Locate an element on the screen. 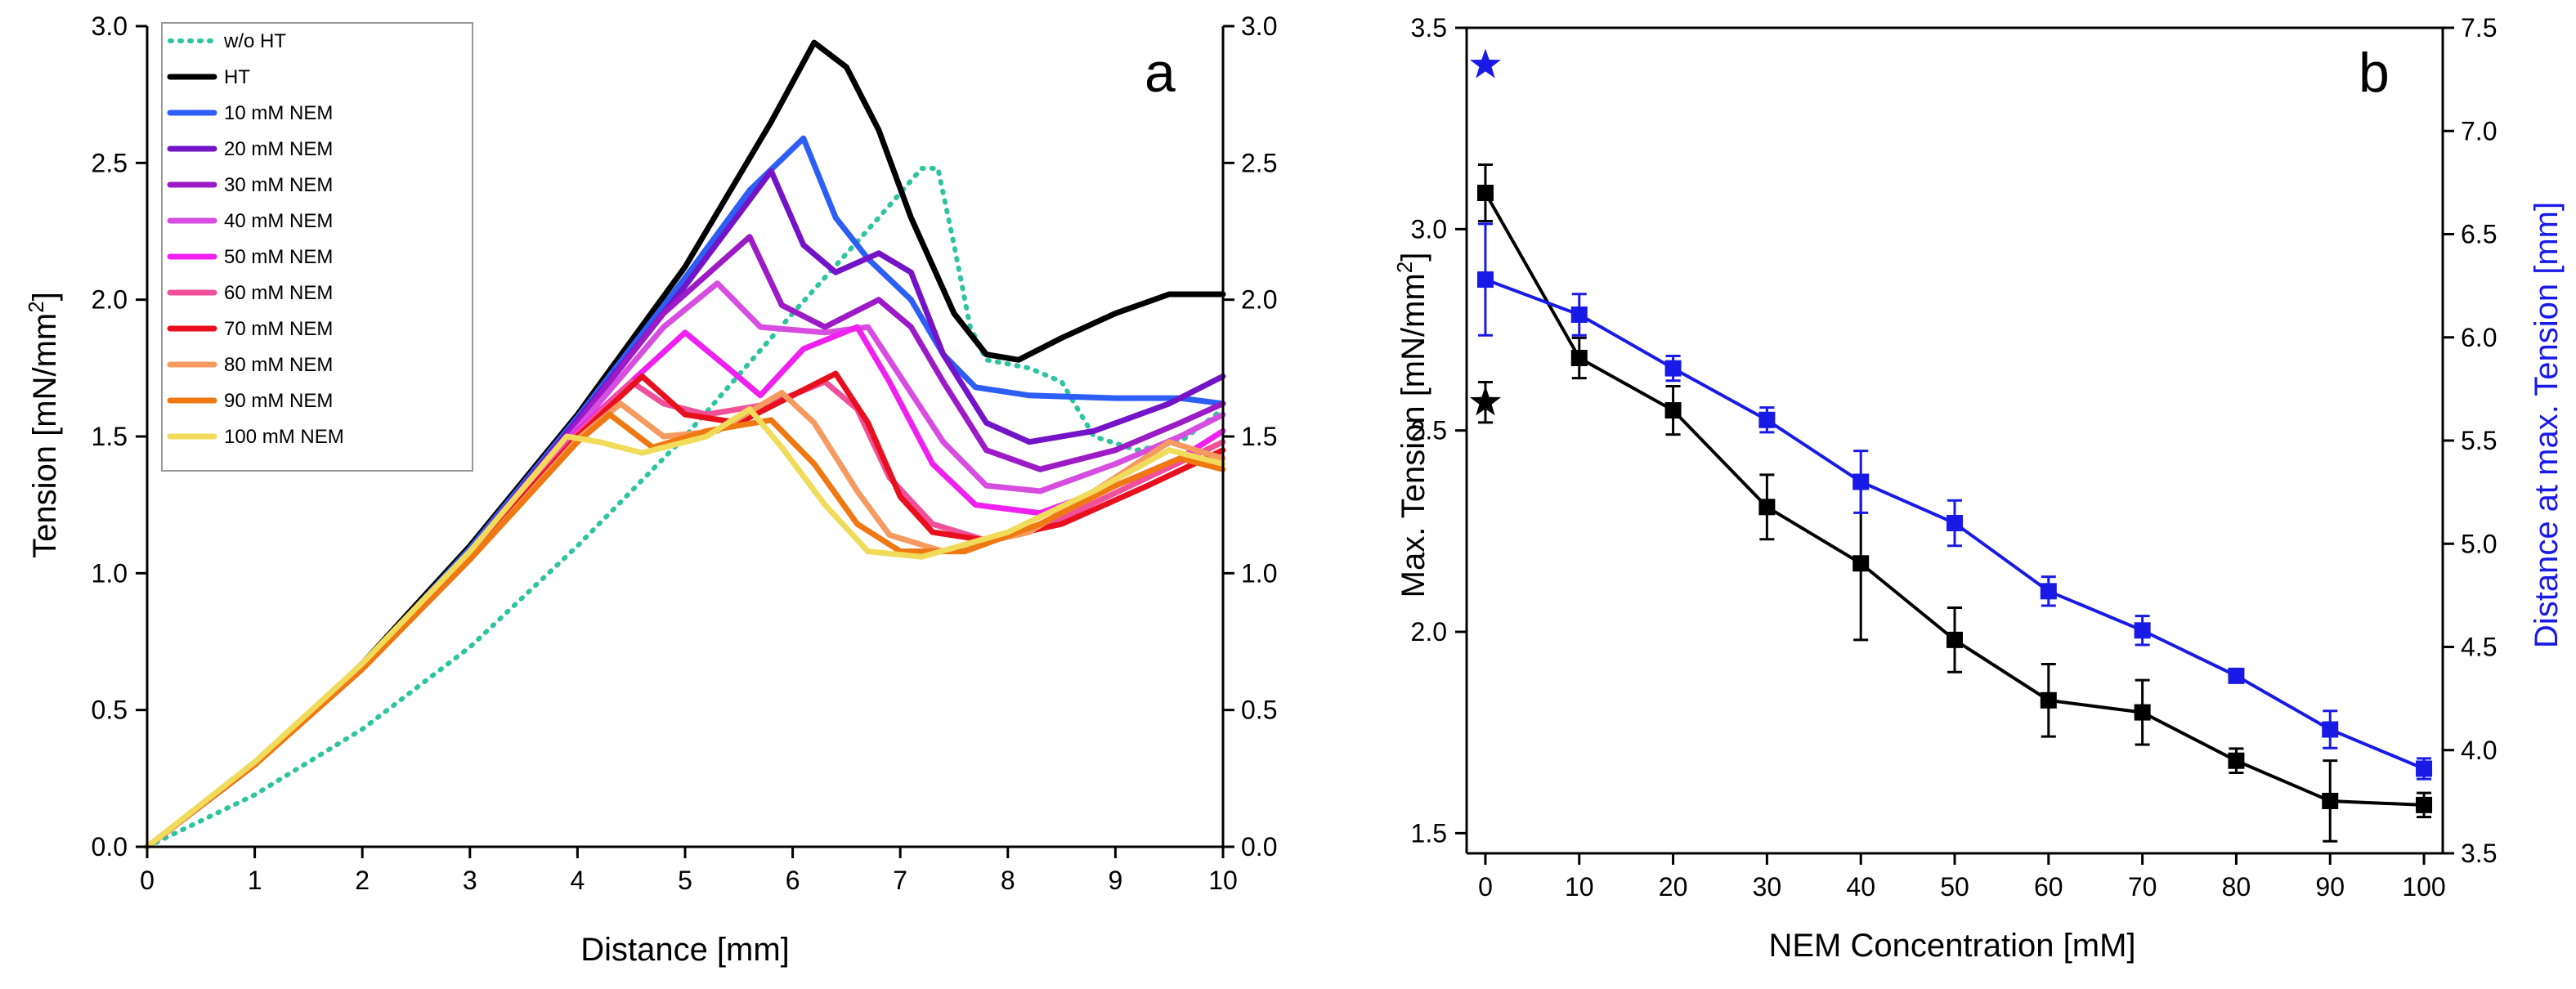 The image size is (2576, 989). panel-b-x-tick-label: 30 is located at coordinates (1767, 887).